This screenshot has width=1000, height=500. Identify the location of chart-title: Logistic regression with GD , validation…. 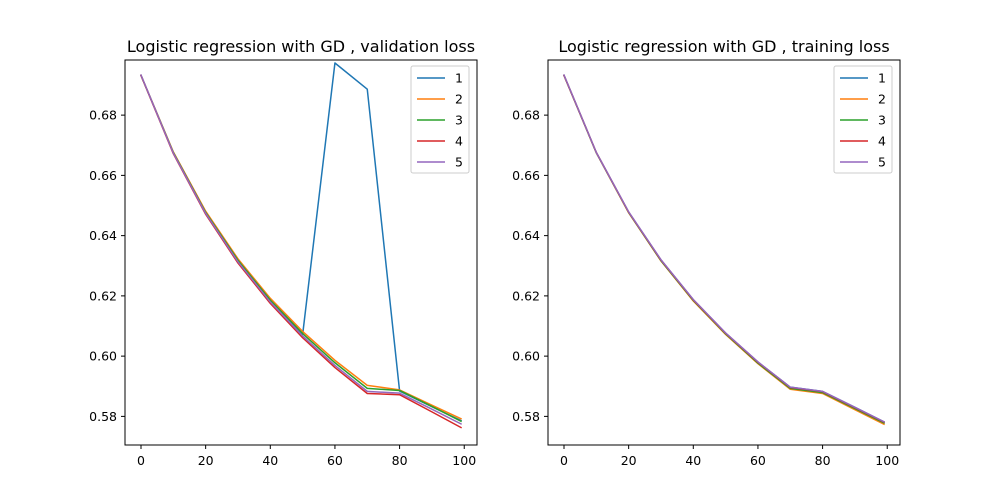
(301, 46).